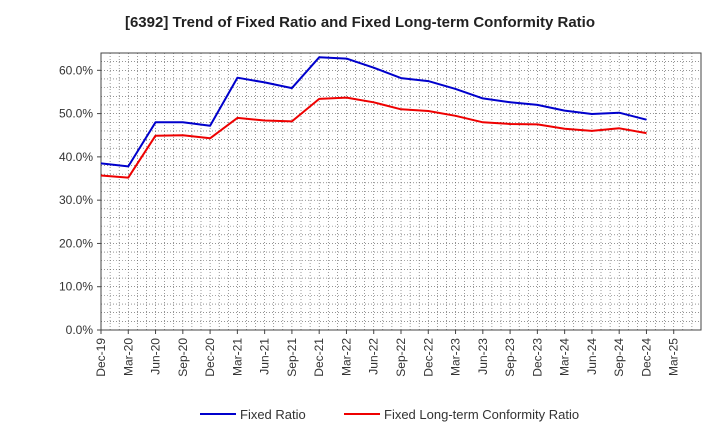 This screenshot has width=720, height=440. Describe the element at coordinates (237, 357) in the screenshot. I see `x-tick-label: Mar-21` at that location.